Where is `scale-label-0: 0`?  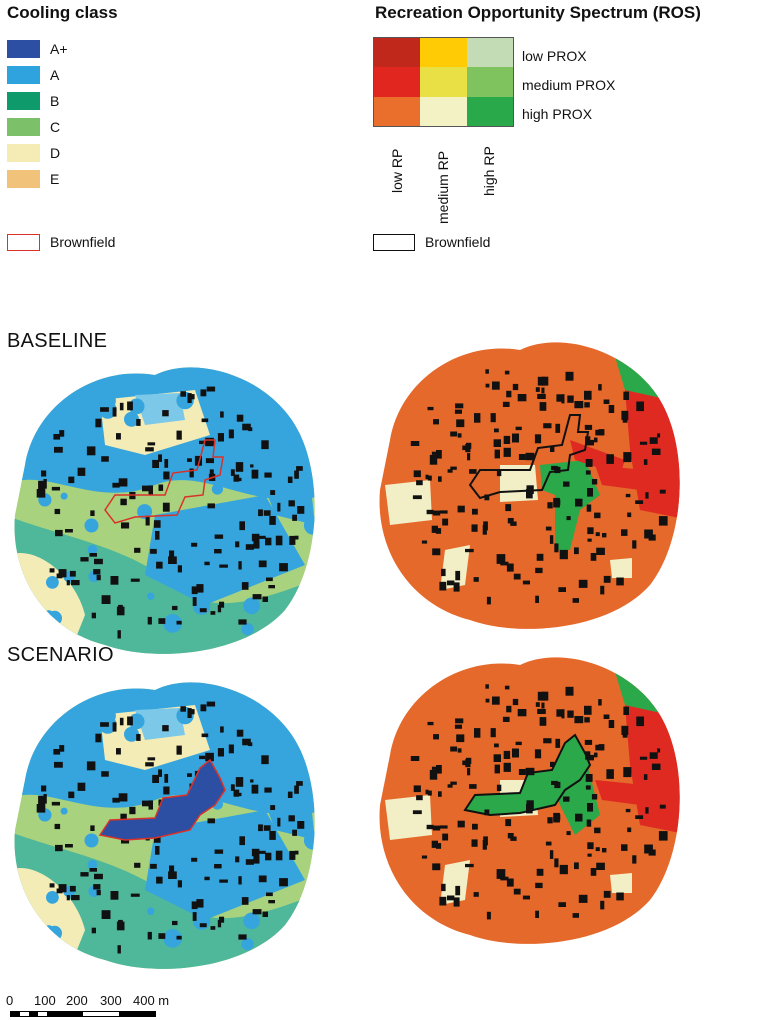 scale-label-0: 0 is located at coordinates (10, 1000).